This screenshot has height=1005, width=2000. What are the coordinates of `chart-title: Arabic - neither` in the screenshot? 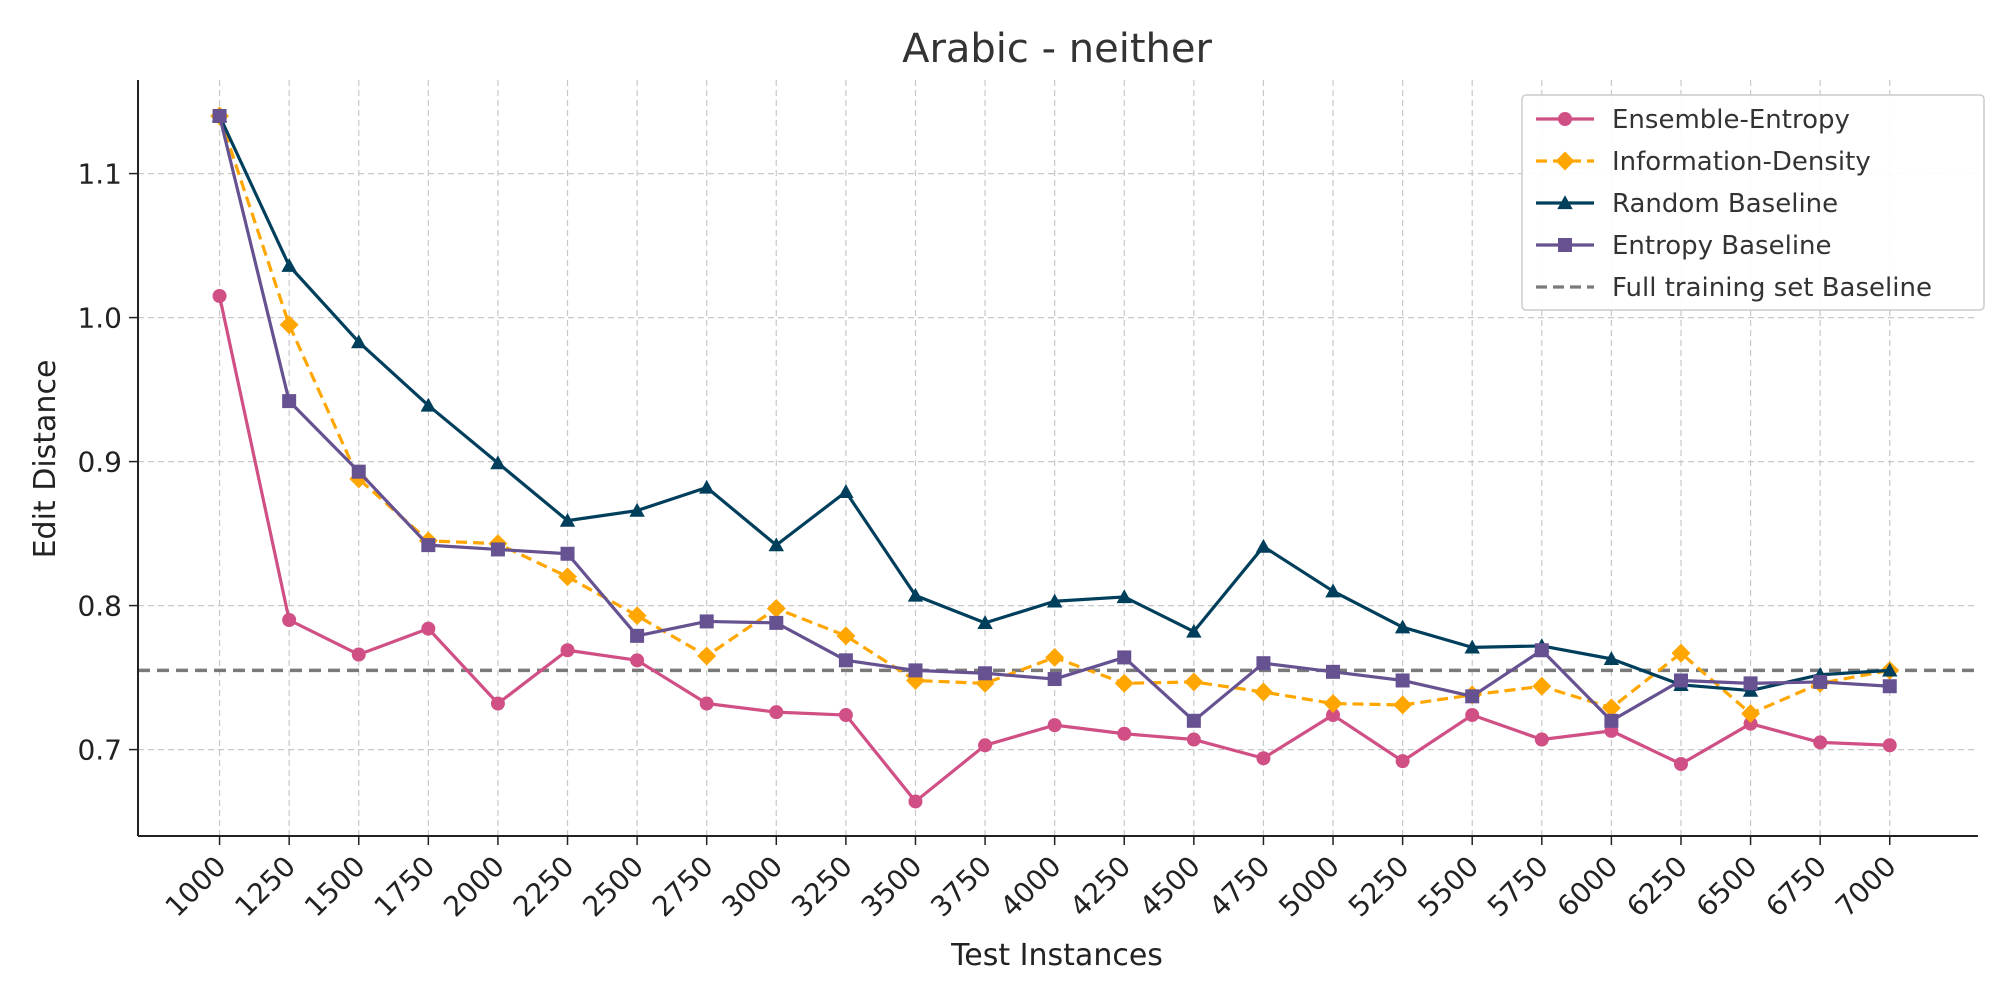 It's located at (1057, 49).